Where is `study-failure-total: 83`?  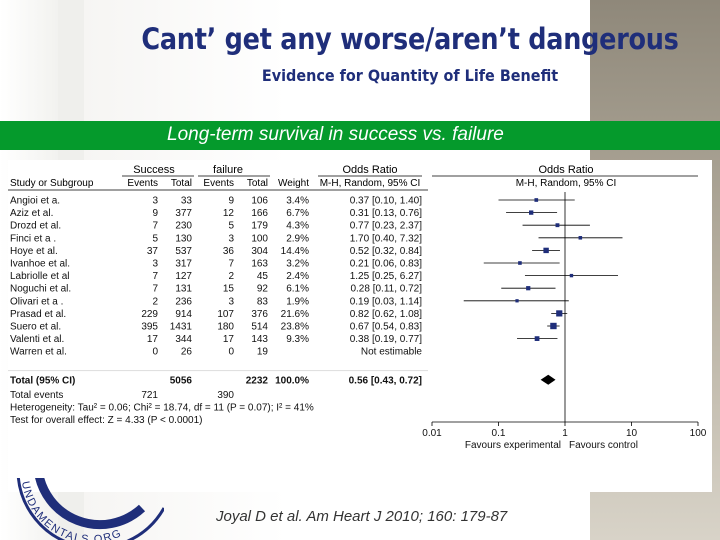 study-failure-total: 83 is located at coordinates (263, 301).